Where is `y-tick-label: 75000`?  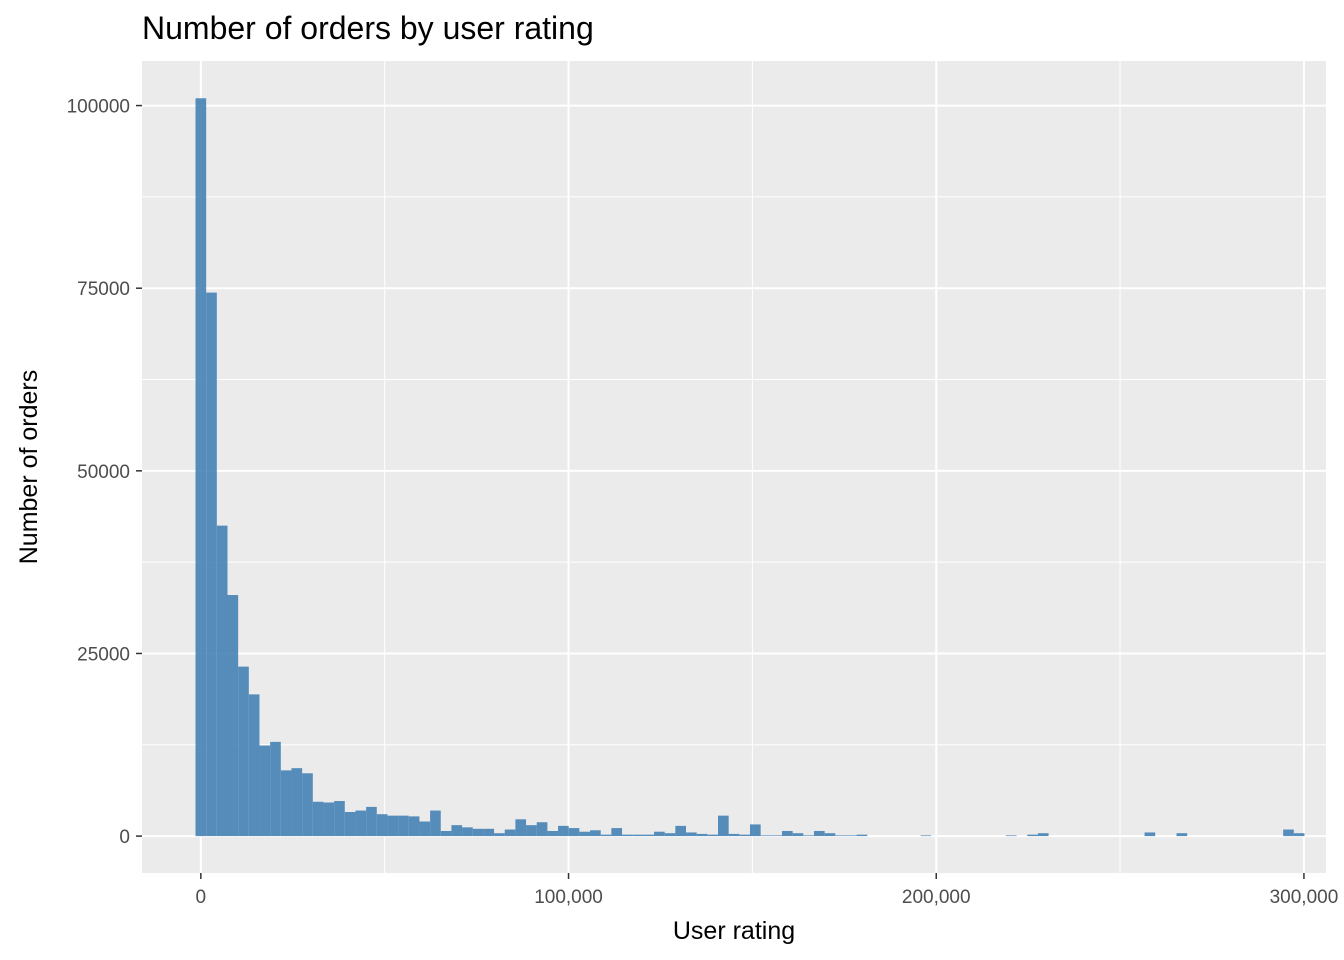 y-tick-label: 75000 is located at coordinates (103, 289).